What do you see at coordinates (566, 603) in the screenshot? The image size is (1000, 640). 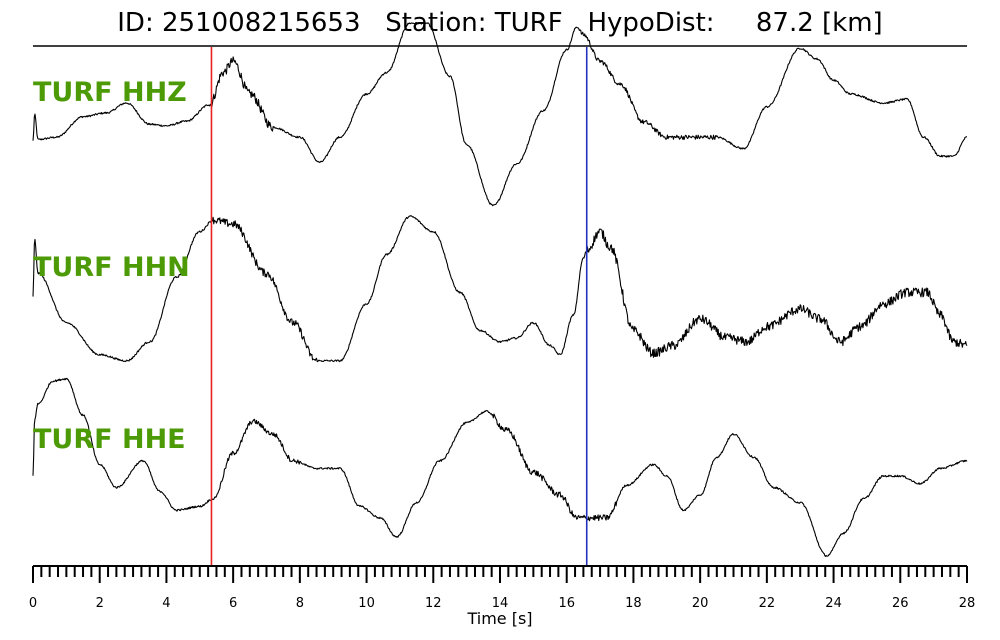 I see `x-tick-label: 16` at bounding box center [566, 603].